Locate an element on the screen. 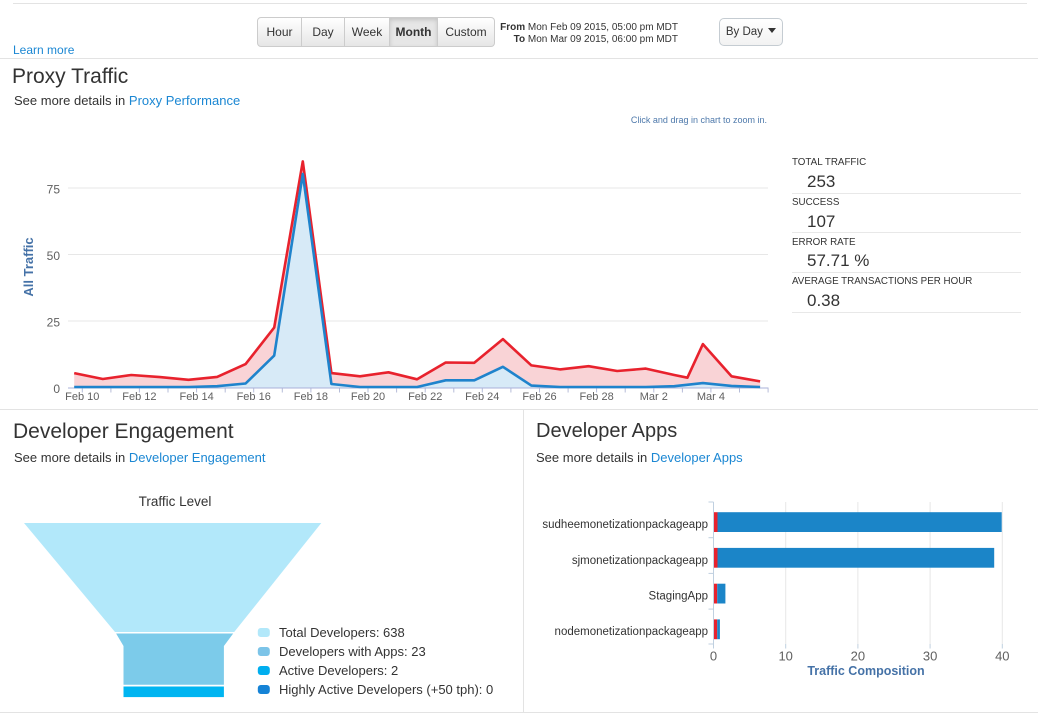  svg-text: Feb 14 is located at coordinates (196, 397).